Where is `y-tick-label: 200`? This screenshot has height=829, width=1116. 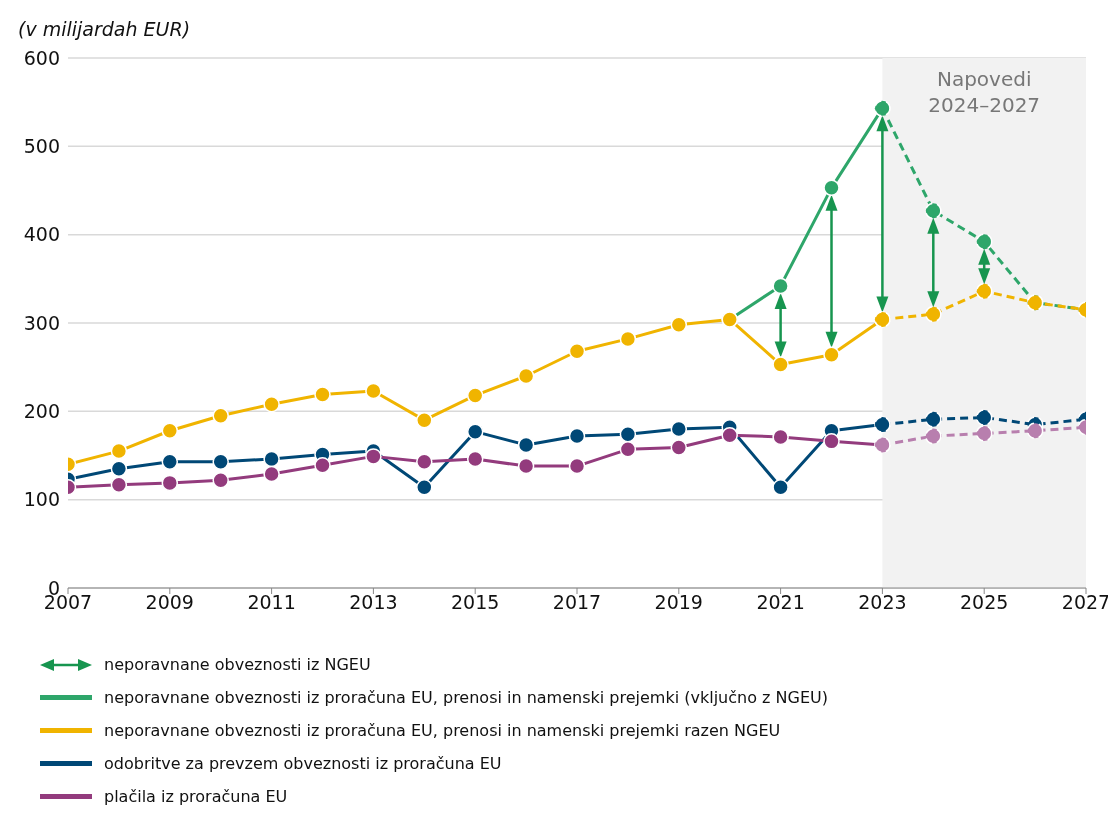
y-tick-label: 200 is located at coordinates (41, 411).